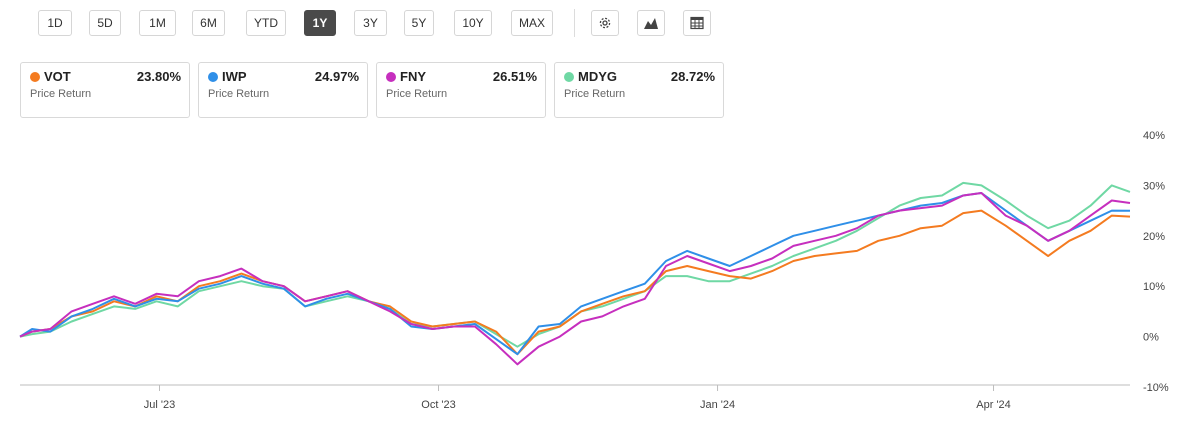  What do you see at coordinates (1154, 237) in the screenshot?
I see `y-tick-label: 20%` at bounding box center [1154, 237].